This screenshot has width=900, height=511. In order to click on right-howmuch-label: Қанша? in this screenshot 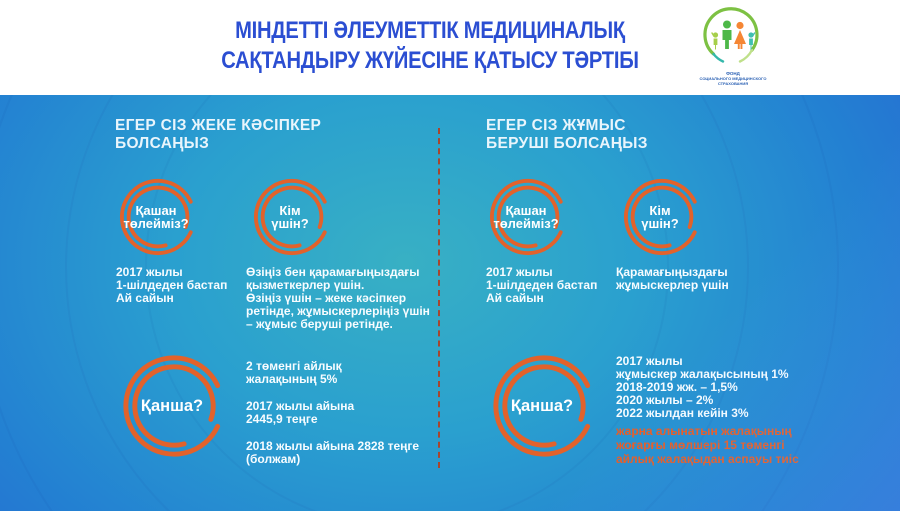, I will do `click(542, 405)`.